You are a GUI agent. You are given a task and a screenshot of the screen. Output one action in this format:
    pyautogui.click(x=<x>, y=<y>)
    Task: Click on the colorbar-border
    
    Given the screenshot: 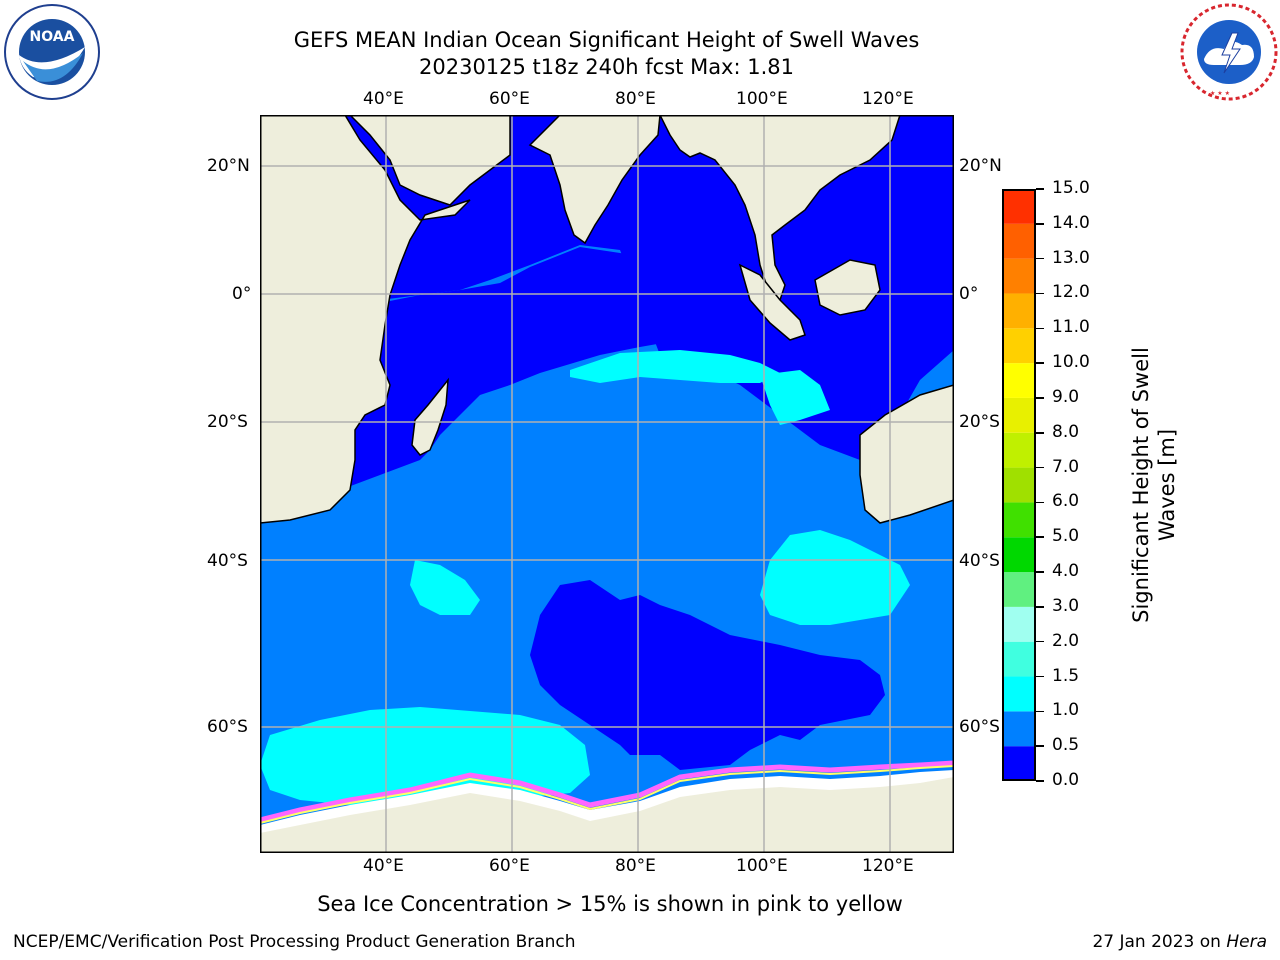 What is the action you would take?
    pyautogui.click(x=1019, y=485)
    